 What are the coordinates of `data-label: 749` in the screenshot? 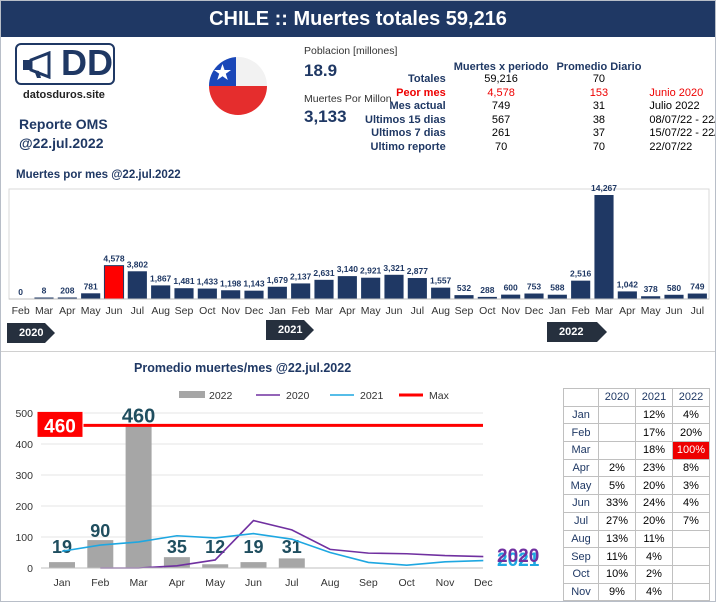 It's located at (697, 287).